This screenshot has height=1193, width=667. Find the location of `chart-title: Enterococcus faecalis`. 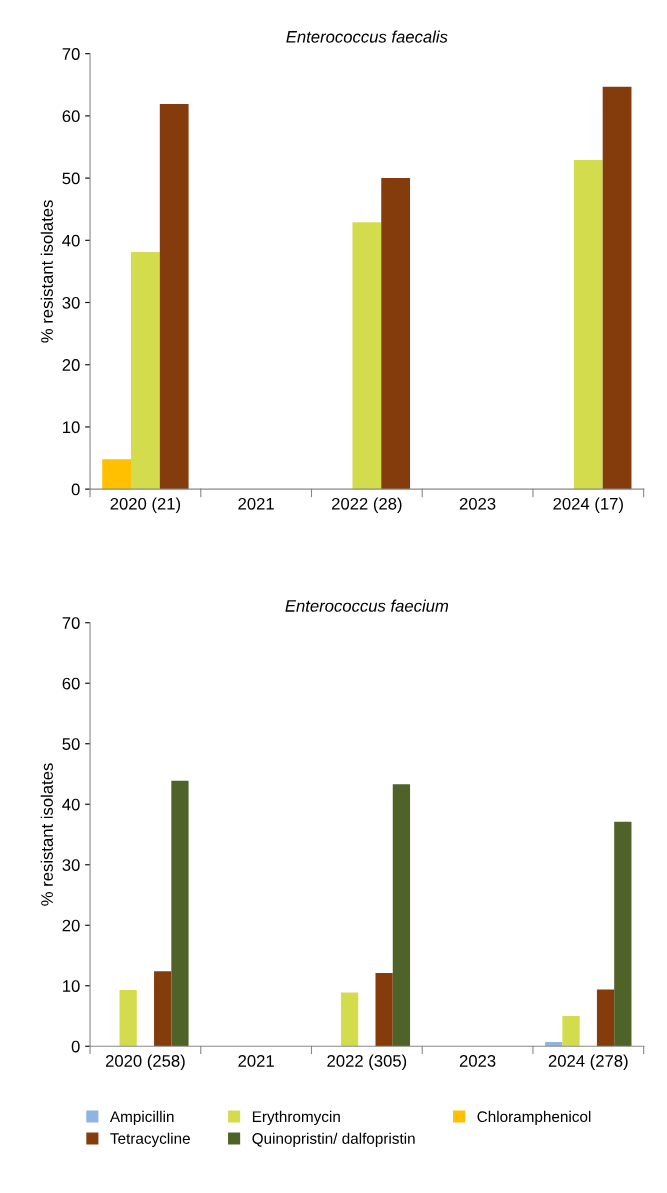

chart-title: Enterococcus faecalis is located at coordinates (367, 36).